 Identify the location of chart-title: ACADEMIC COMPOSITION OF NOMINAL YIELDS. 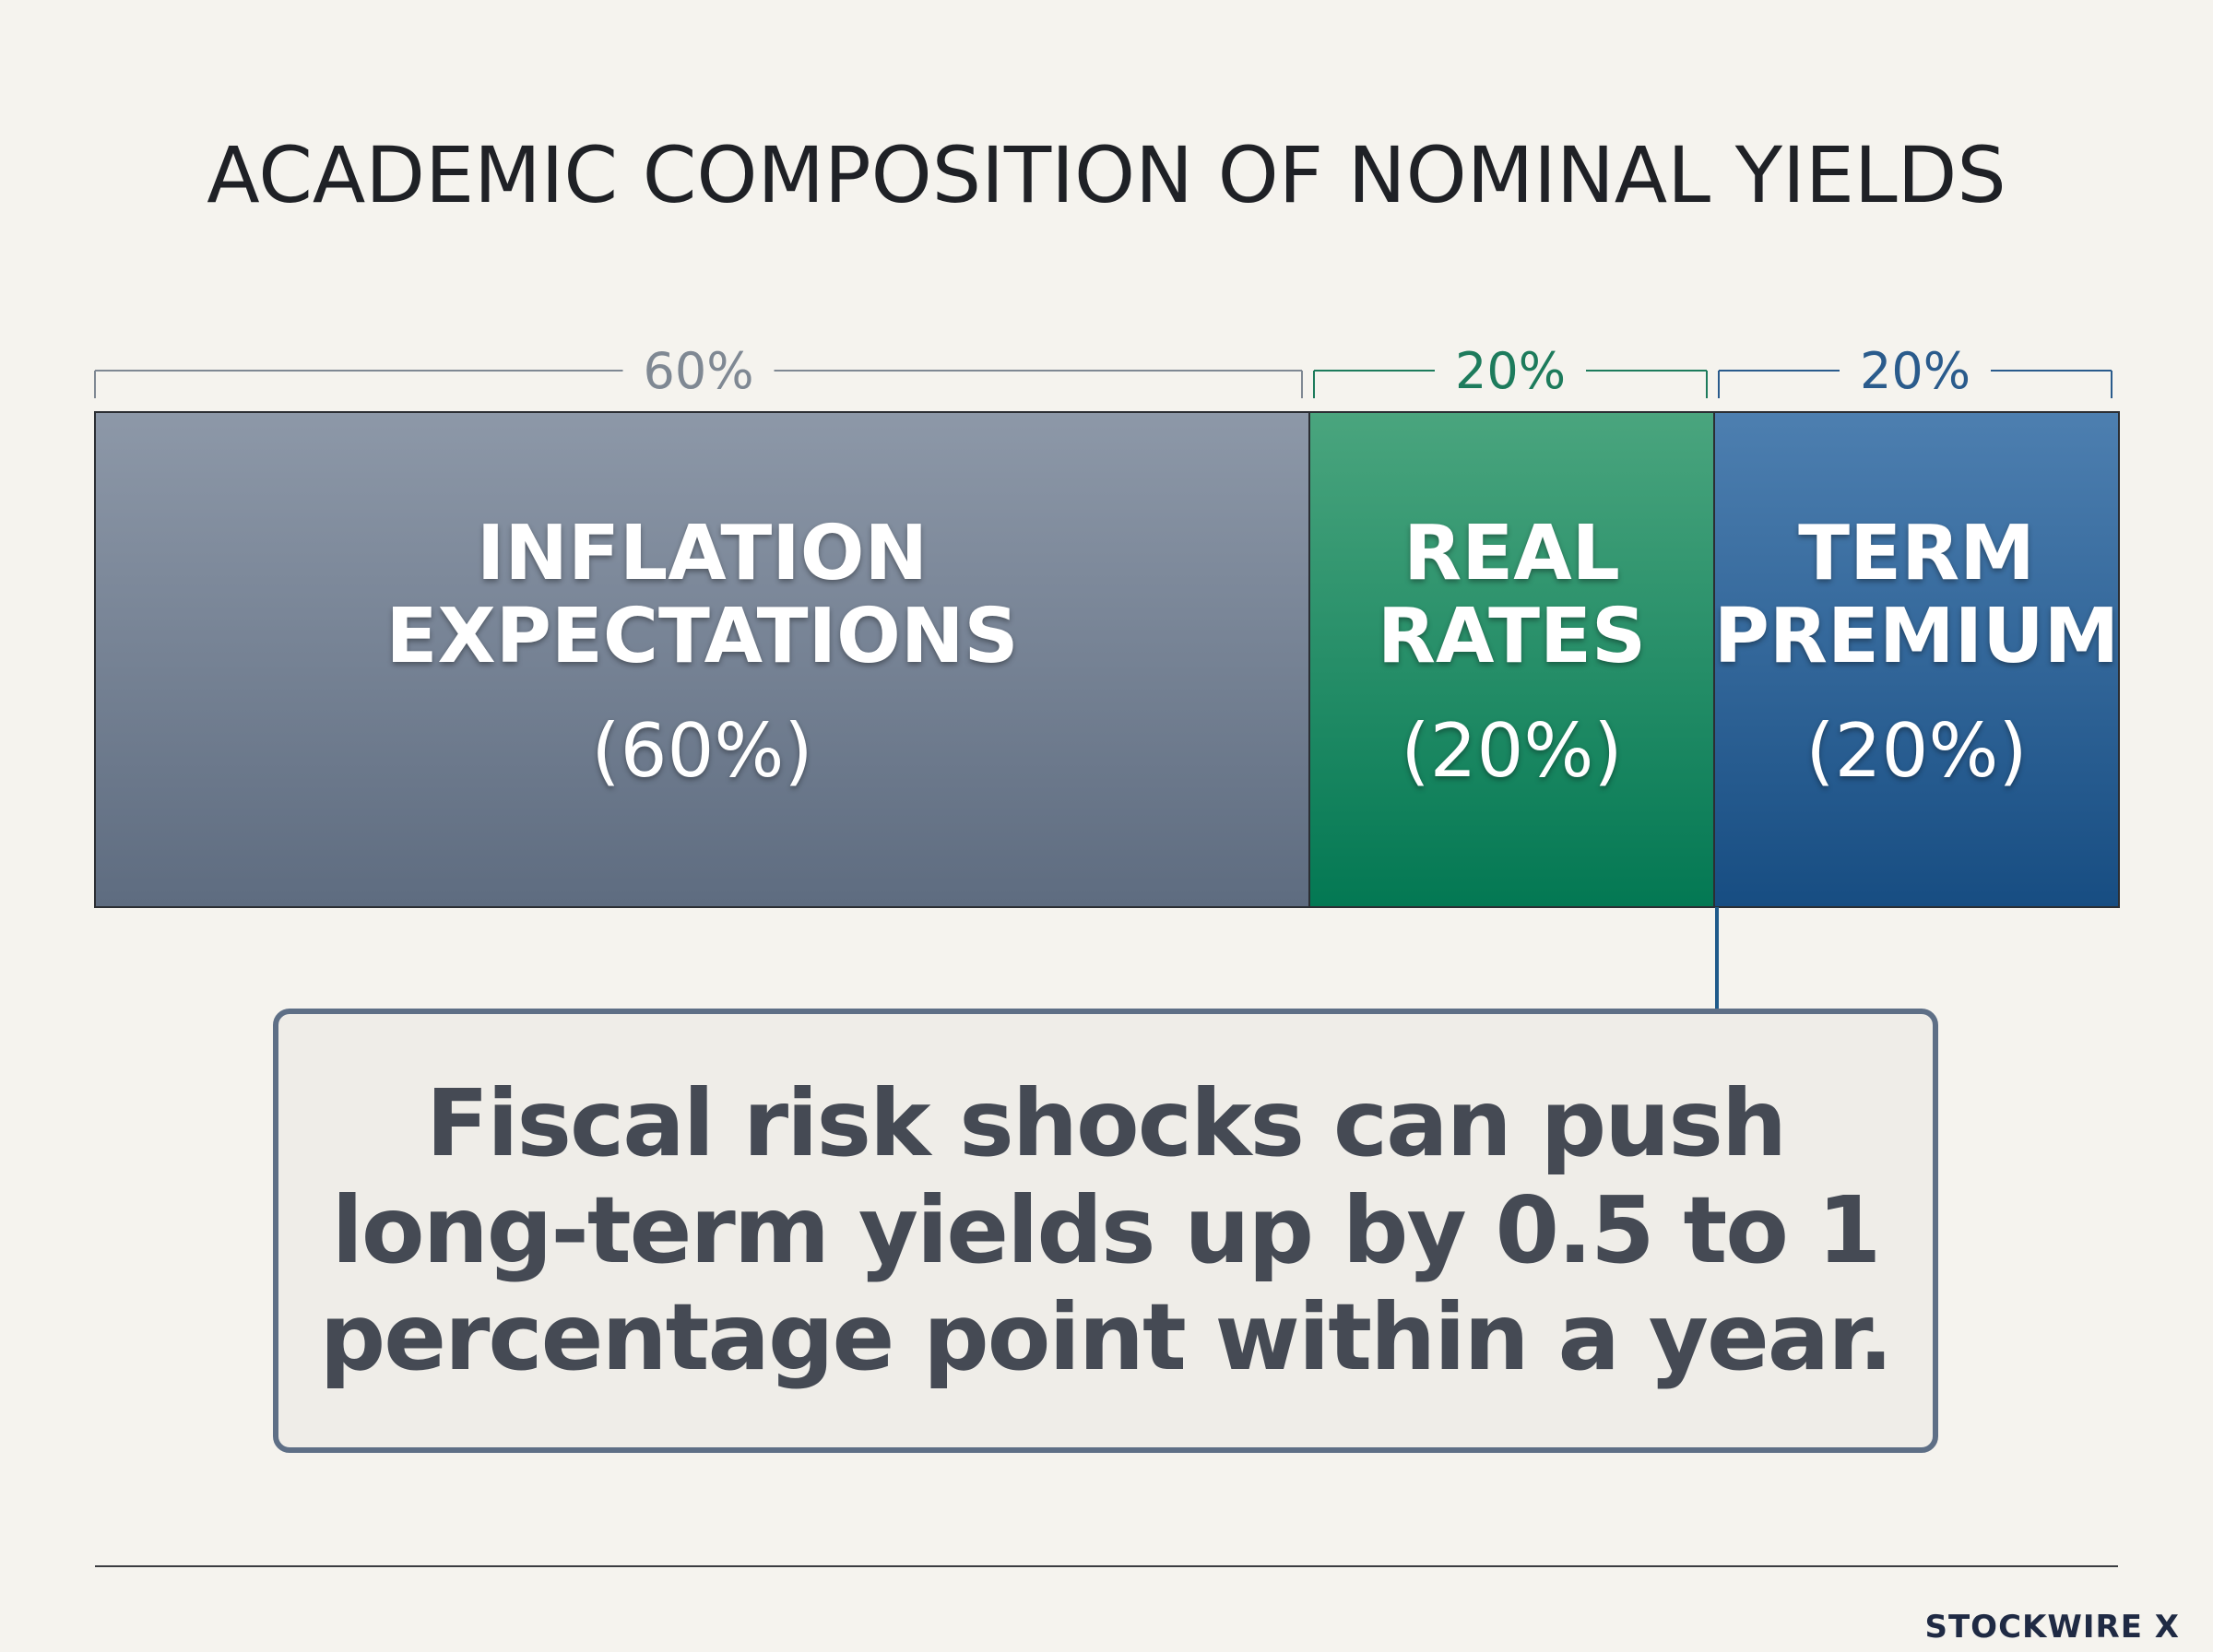
(1106, 175).